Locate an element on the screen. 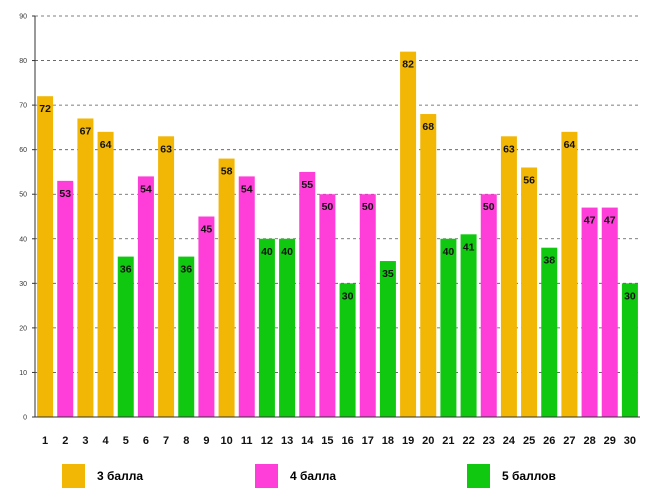 The width and height of the screenshot is (650, 502). x-tick-label-28: 28 is located at coordinates (589, 441).